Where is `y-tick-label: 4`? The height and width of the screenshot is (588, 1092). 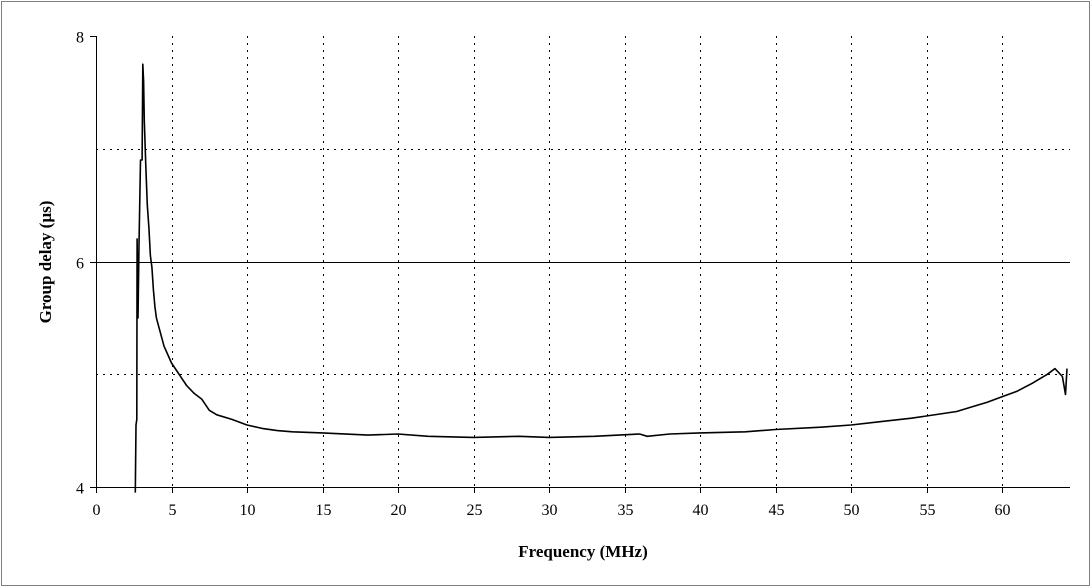
y-tick-label: 4 is located at coordinates (80, 489).